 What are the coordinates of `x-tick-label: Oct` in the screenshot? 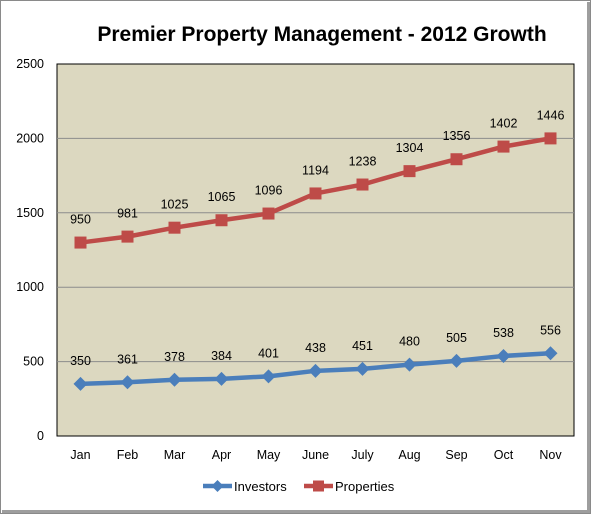 It's located at (504, 455).